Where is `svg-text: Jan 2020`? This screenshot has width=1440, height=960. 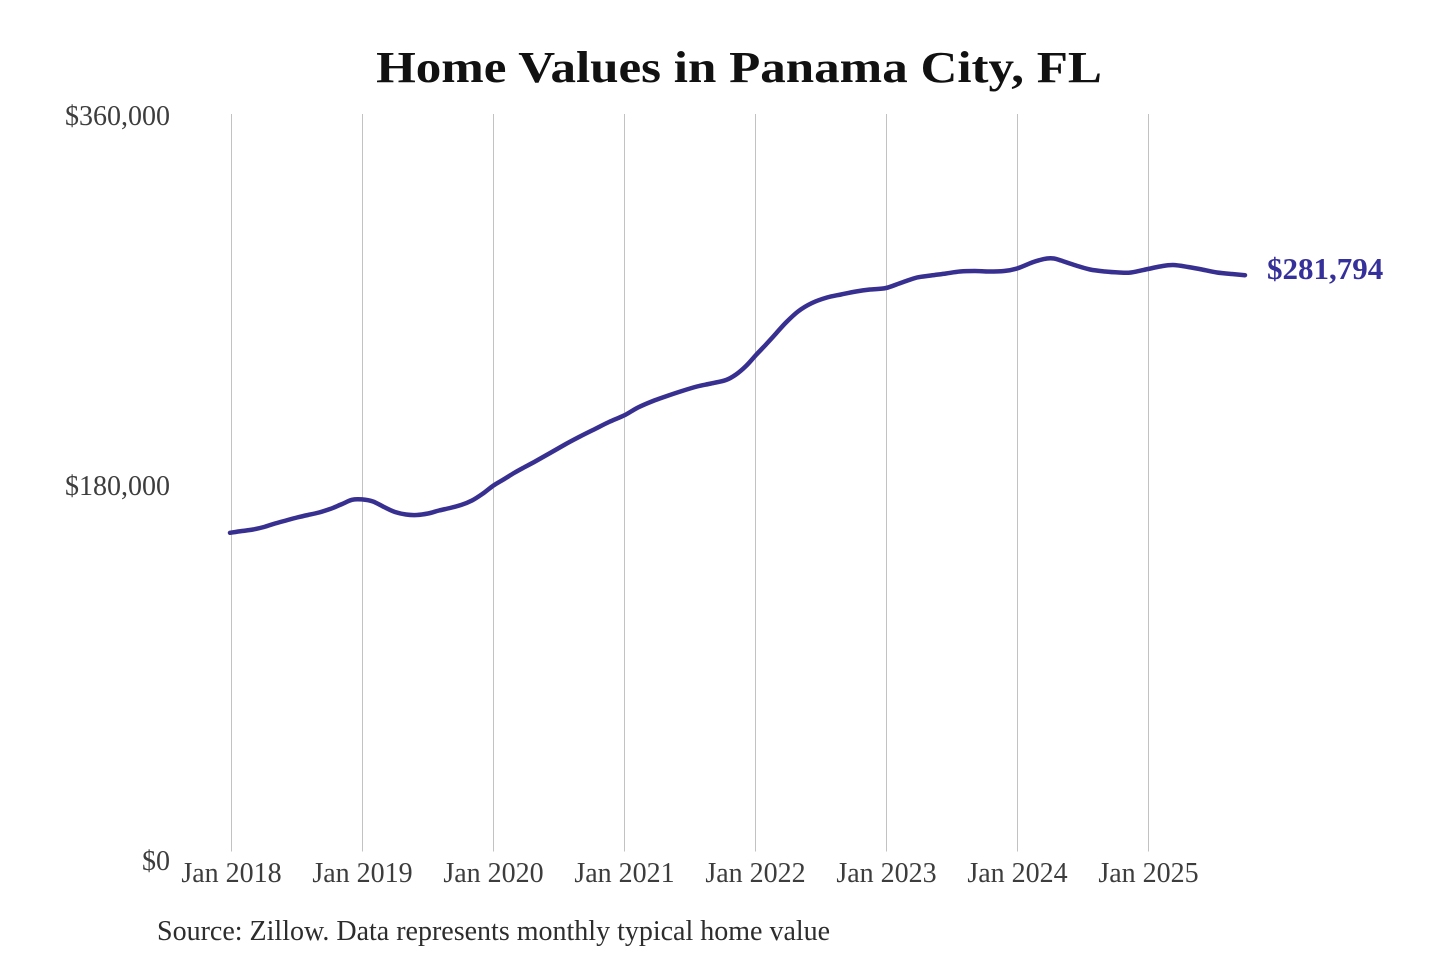 svg-text: Jan 2020 is located at coordinates (493, 873).